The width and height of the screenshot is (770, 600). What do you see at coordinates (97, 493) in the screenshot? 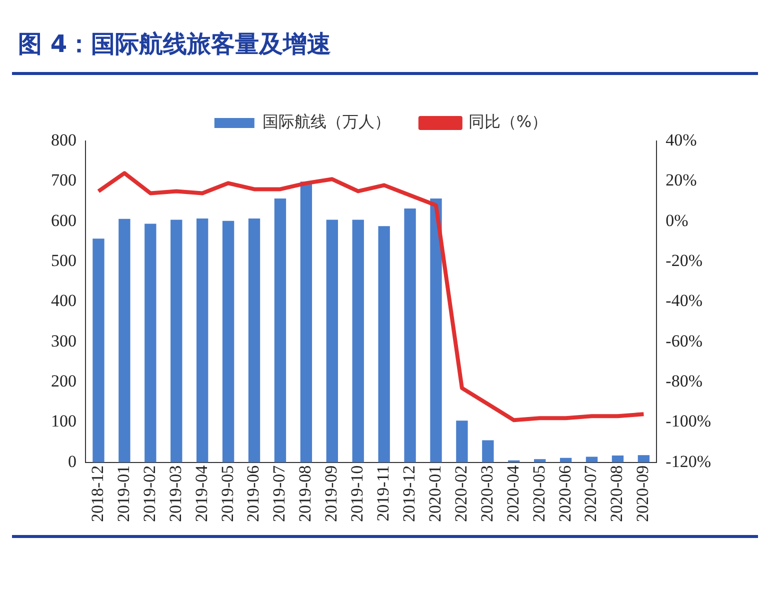
I see `x-tick-label: 2018-12` at bounding box center [97, 493].